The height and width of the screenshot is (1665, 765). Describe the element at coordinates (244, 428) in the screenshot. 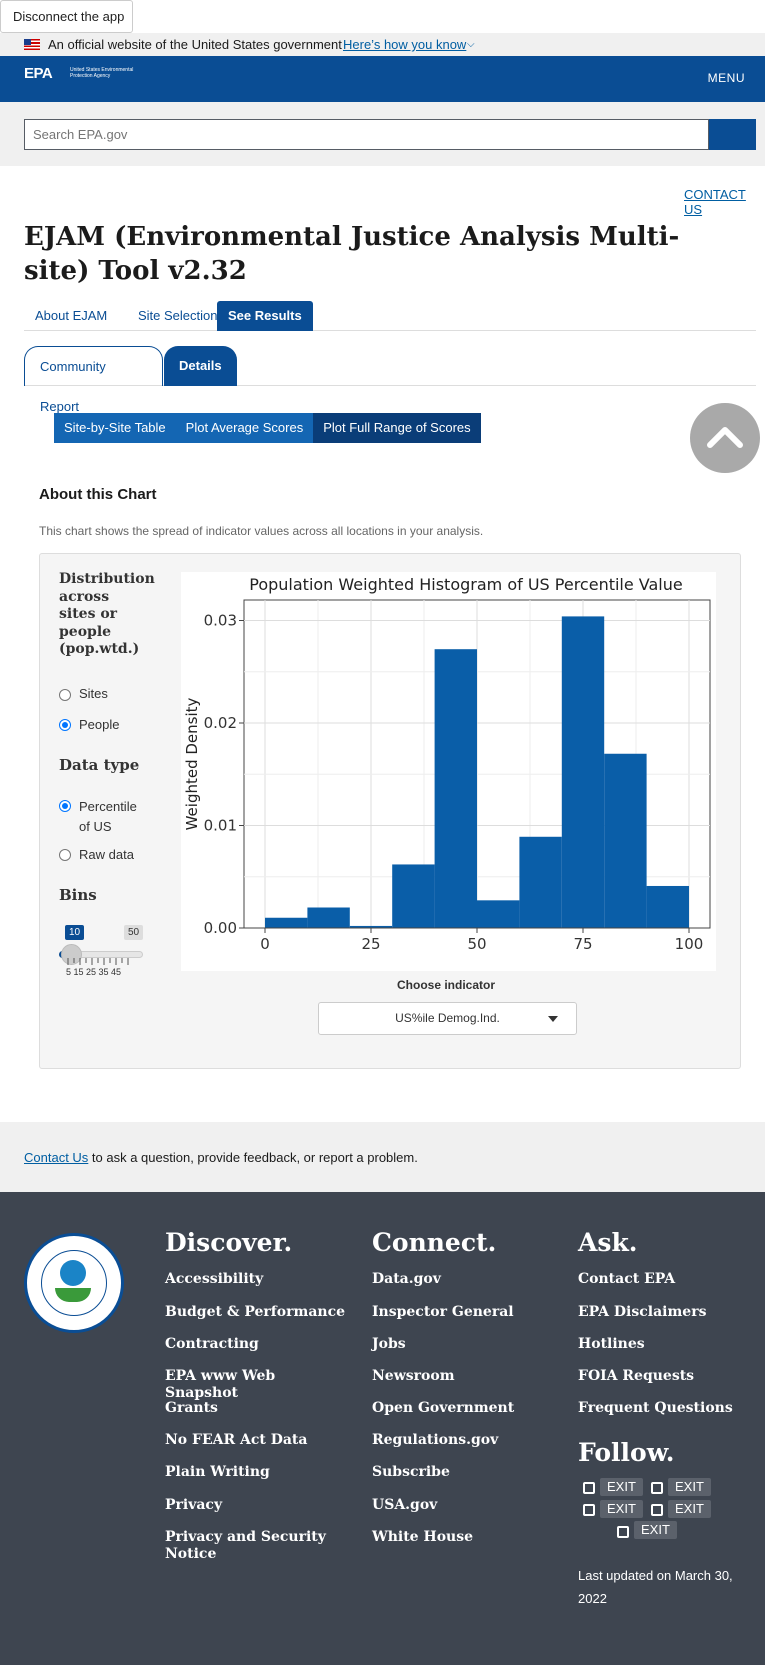

I see `pill-plot-average: Plot Average Scores` at that location.